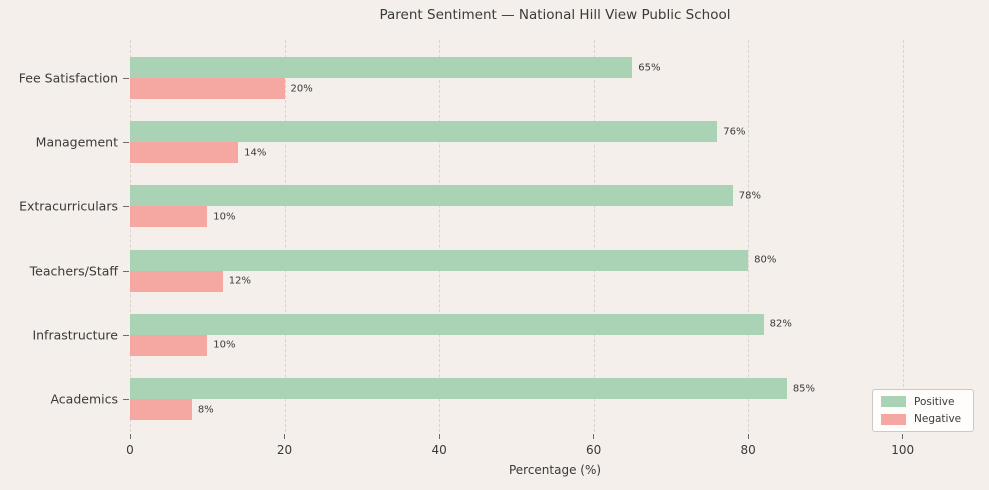 This screenshot has width=989, height=490. Describe the element at coordinates (893, 419) in the screenshot. I see `legend-swatch-negative` at that location.